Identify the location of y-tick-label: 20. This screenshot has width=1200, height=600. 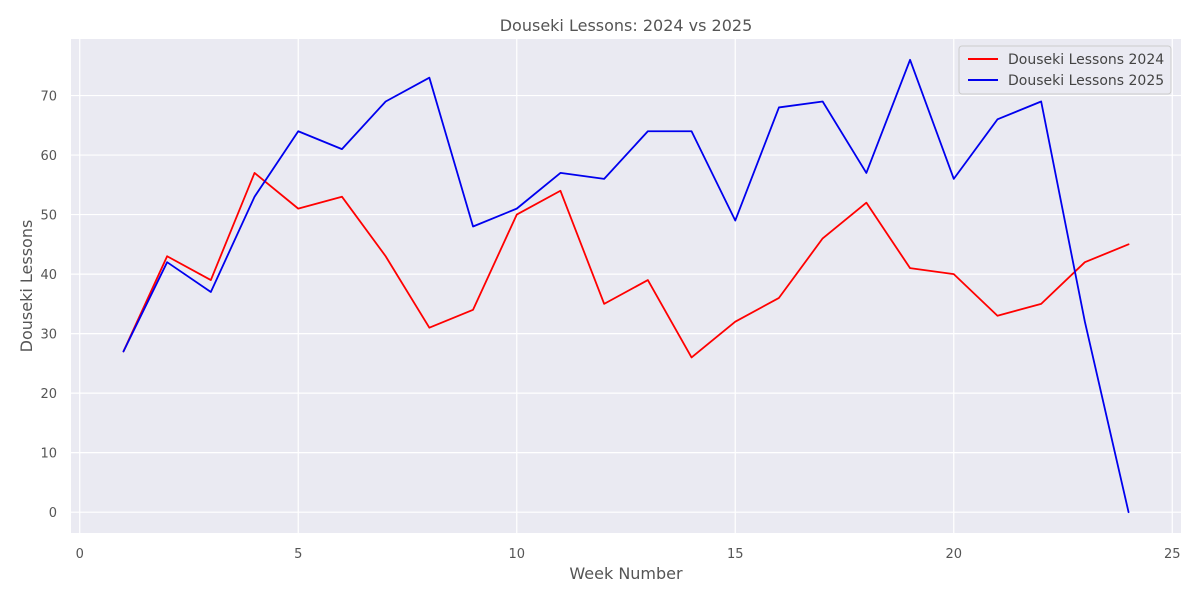
(48, 394).